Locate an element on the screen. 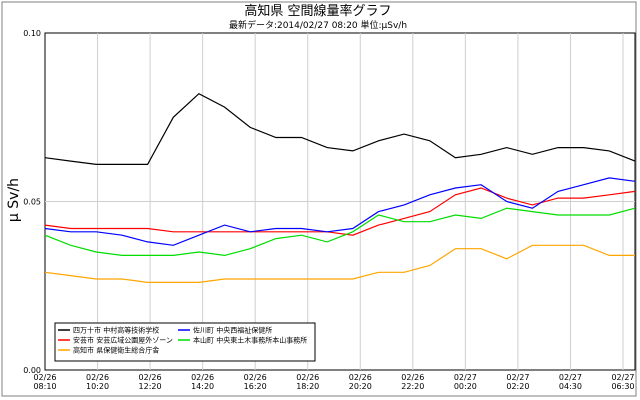 Image resolution: width=640 pixels, height=400 pixels. y-tick-label: 0.05 is located at coordinates (32, 202).